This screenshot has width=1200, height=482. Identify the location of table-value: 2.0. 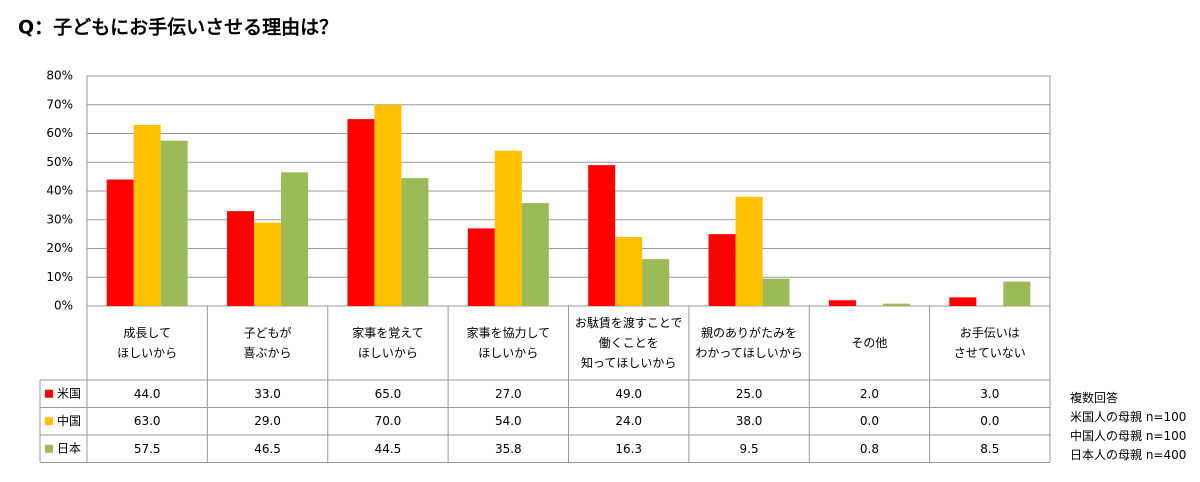
(869, 393).